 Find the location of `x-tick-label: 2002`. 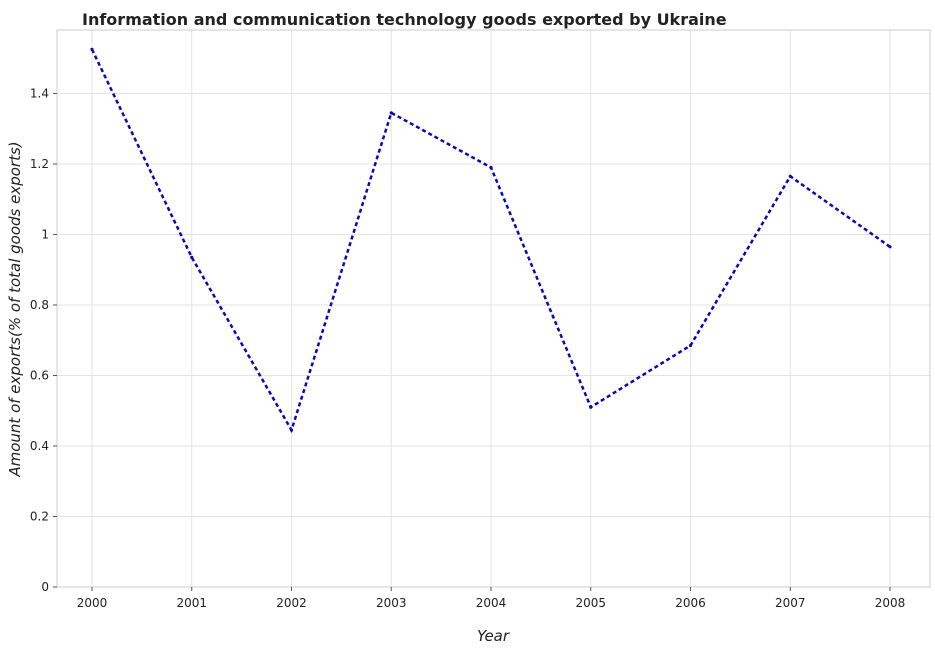

x-tick-label: 2002 is located at coordinates (291, 603).